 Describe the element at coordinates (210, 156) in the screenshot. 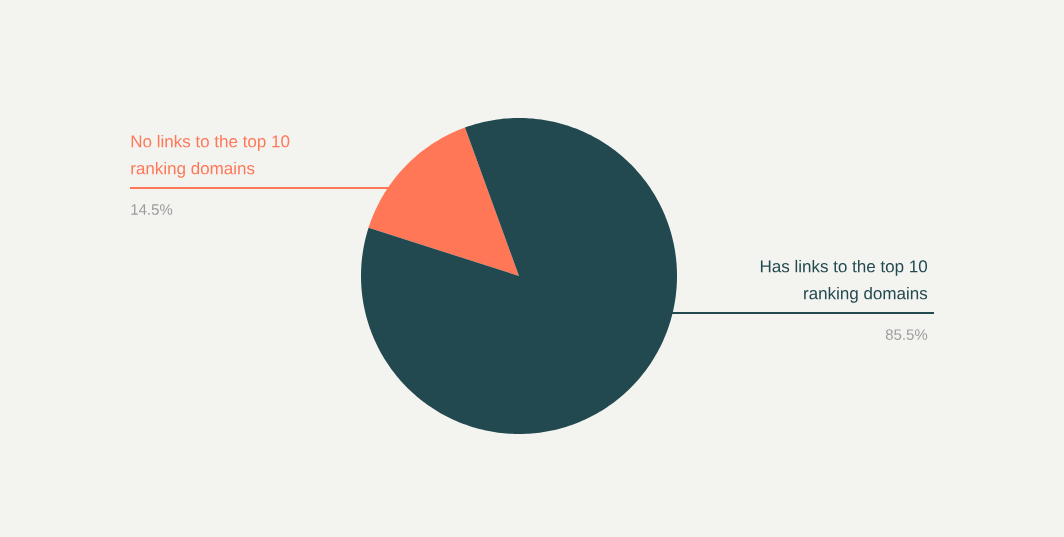

I see `slice-label: No links to the top 10 ranking domains` at that location.